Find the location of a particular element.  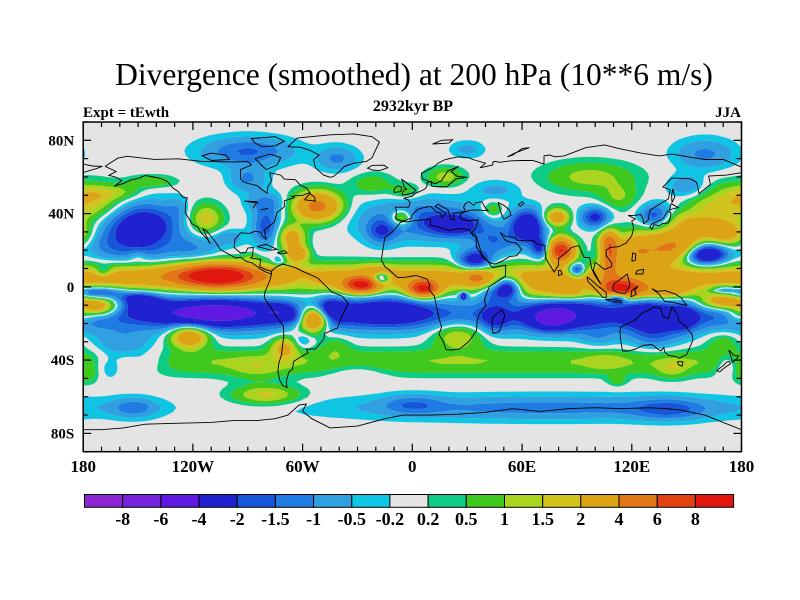

svg-text: 120E is located at coordinates (631, 466).